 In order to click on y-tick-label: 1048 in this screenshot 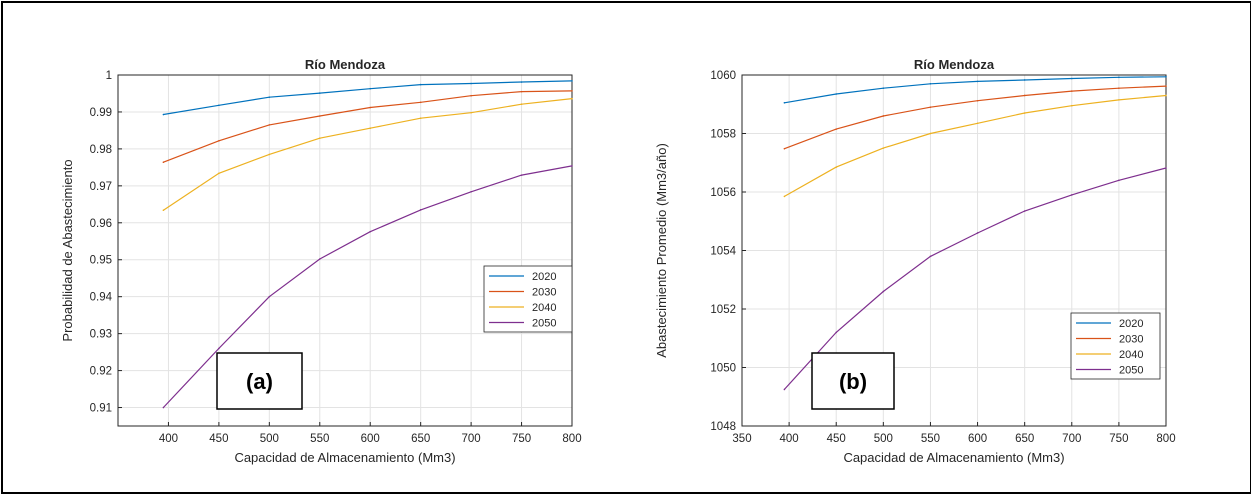, I will do `click(723, 427)`.